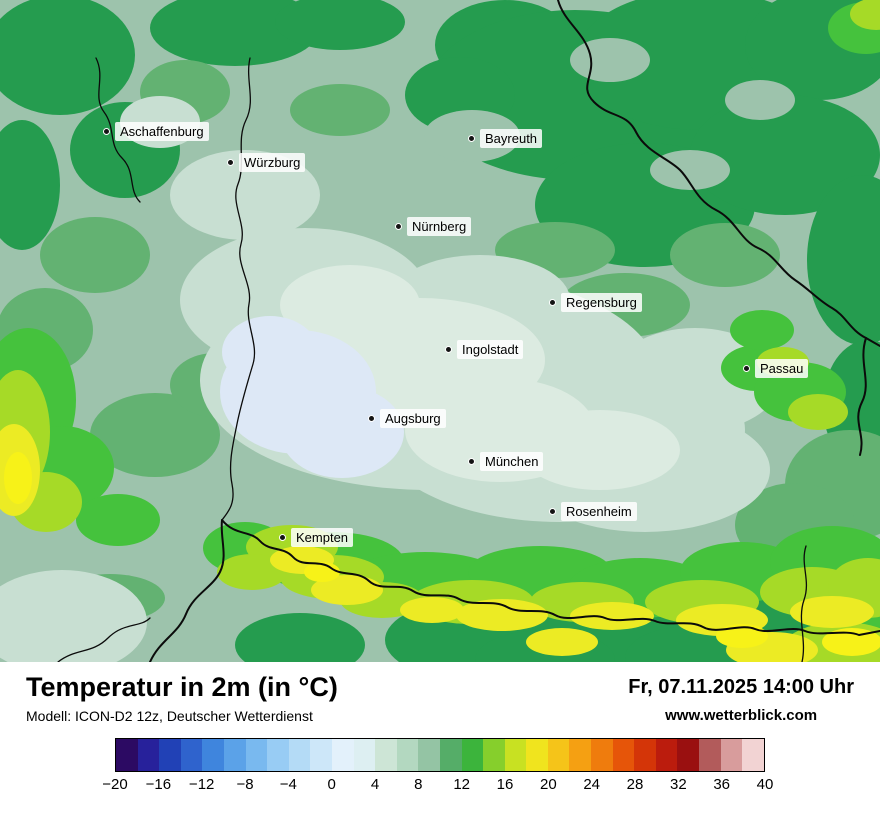  I want to click on colorbar-tick-label: −4, so click(288, 785).